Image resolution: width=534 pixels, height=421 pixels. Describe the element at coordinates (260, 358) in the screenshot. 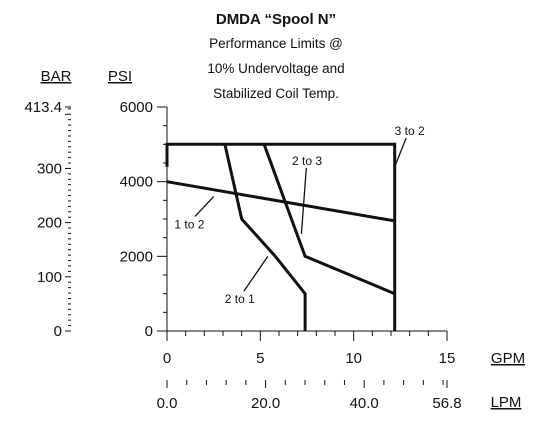

I see `x-primary-tick-label: 5` at that location.